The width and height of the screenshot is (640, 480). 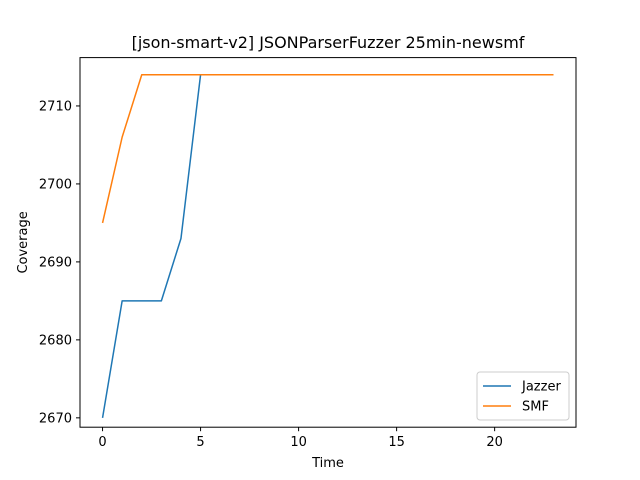 I want to click on legend-label-smf: SMF, so click(x=535, y=407).